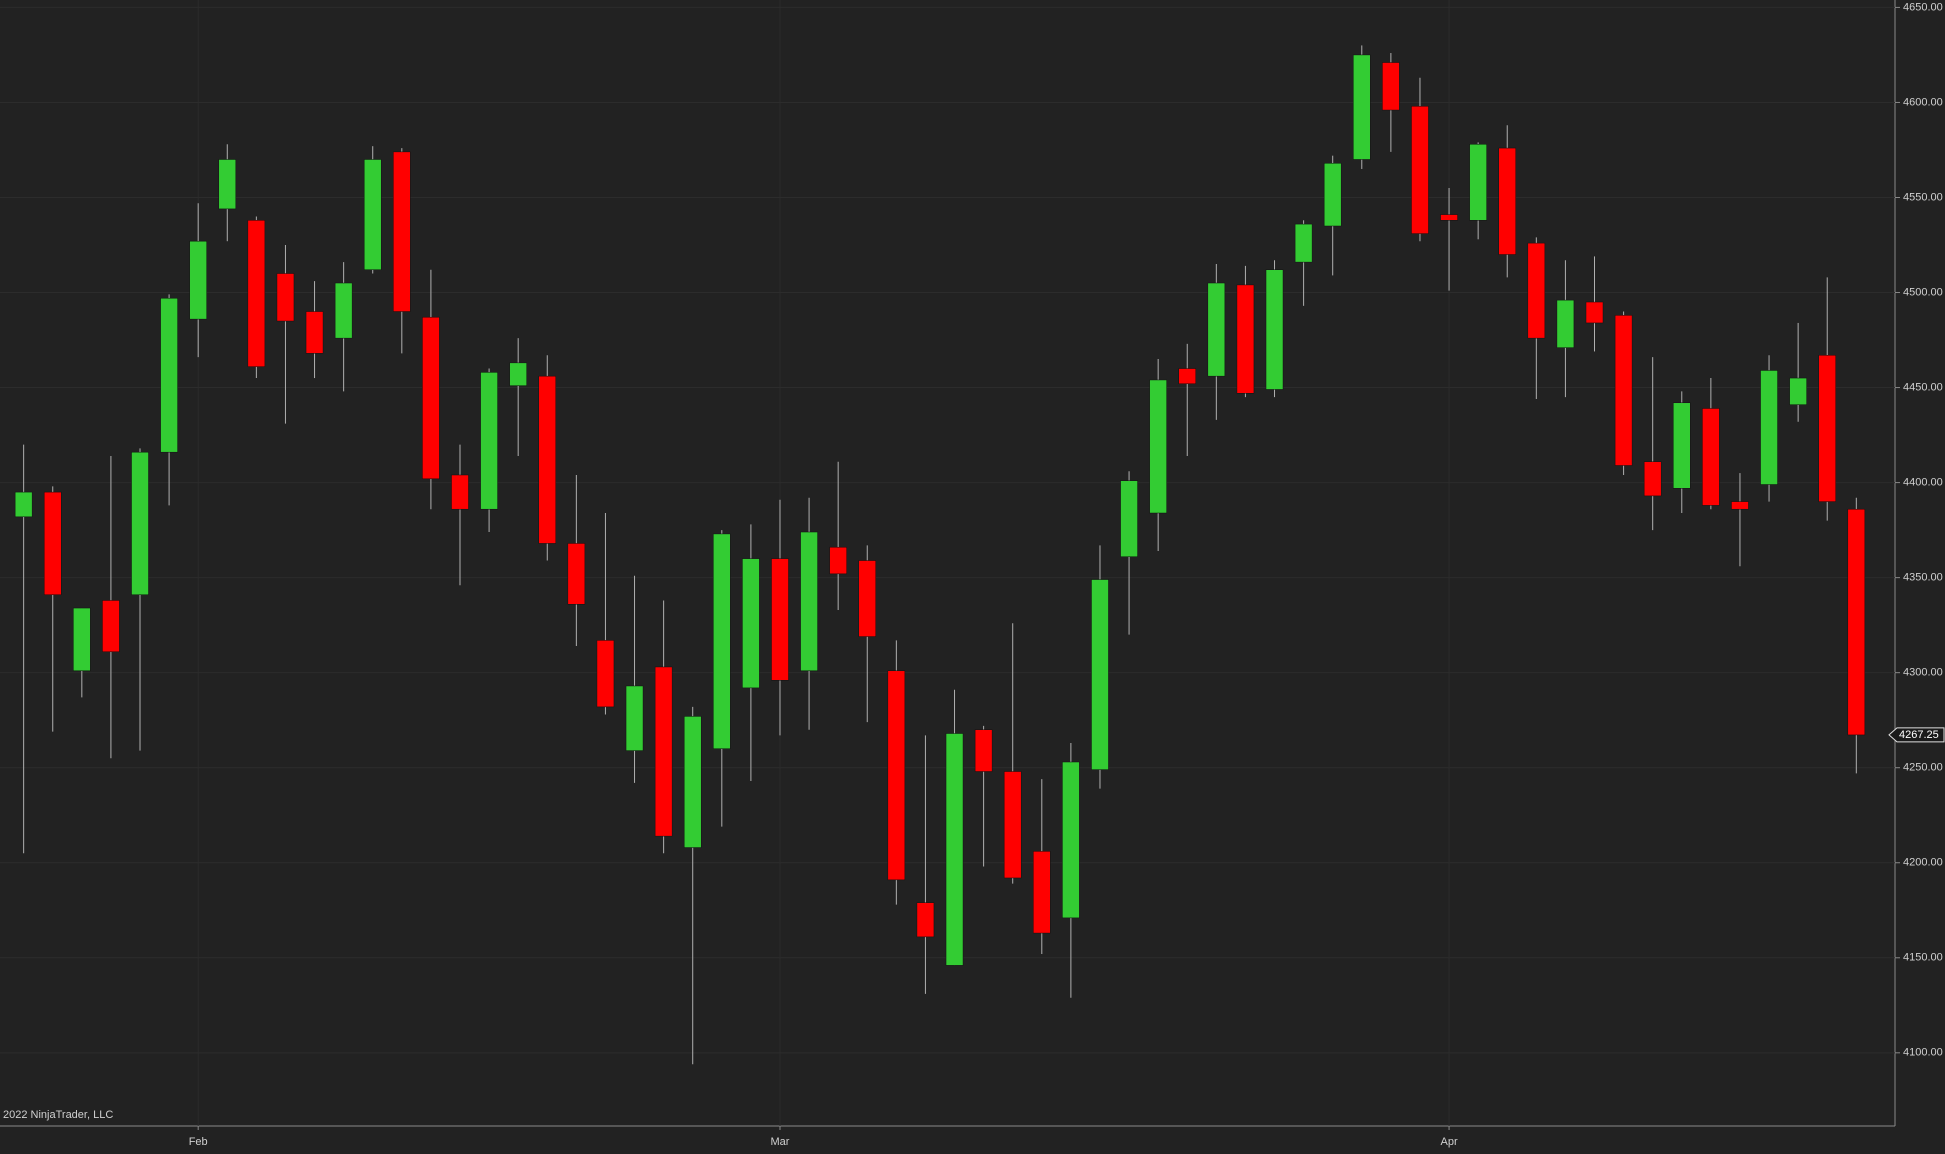 Image resolution: width=1945 pixels, height=1154 pixels. I want to click on y-tick-label: 4200.00, so click(1923, 863).